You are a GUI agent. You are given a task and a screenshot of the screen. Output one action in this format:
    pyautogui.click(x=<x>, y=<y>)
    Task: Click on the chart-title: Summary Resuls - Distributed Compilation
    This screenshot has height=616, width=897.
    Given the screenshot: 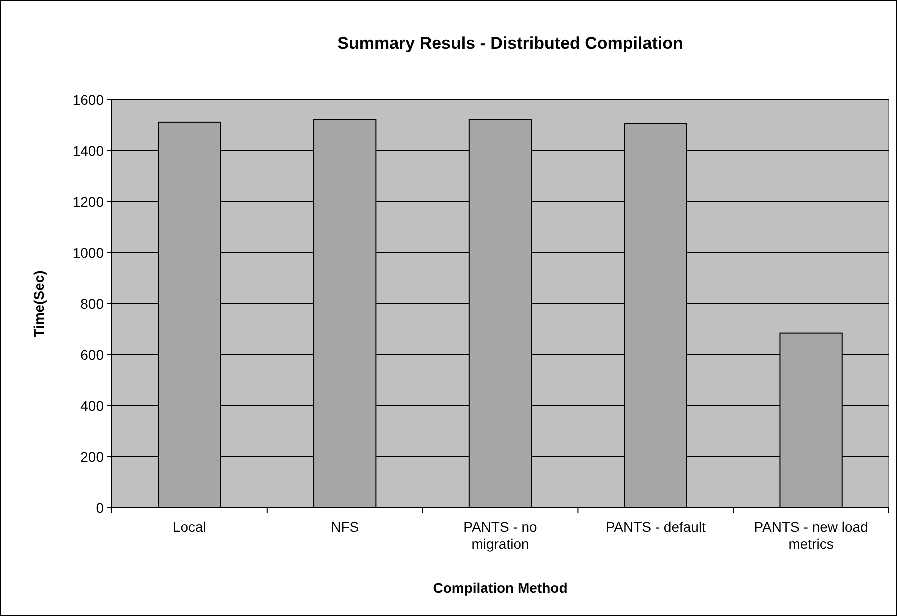 What is the action you would take?
    pyautogui.click(x=511, y=43)
    